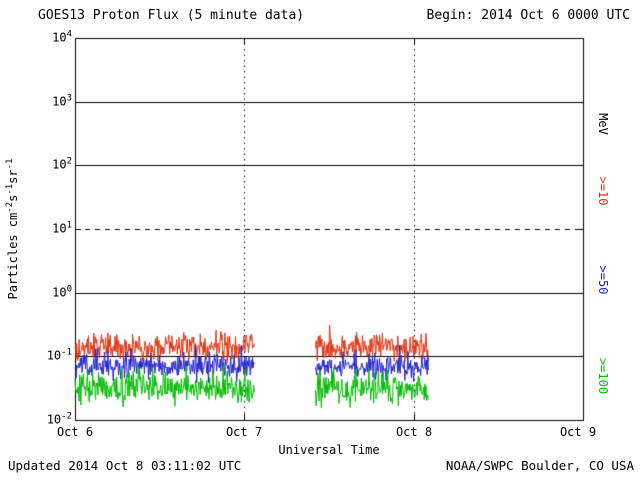 The height and width of the screenshot is (480, 640). What do you see at coordinates (528, 15) in the screenshot?
I see `begin-date-label: Begin: 2014 Oct 6 0000 UTC` at bounding box center [528, 15].